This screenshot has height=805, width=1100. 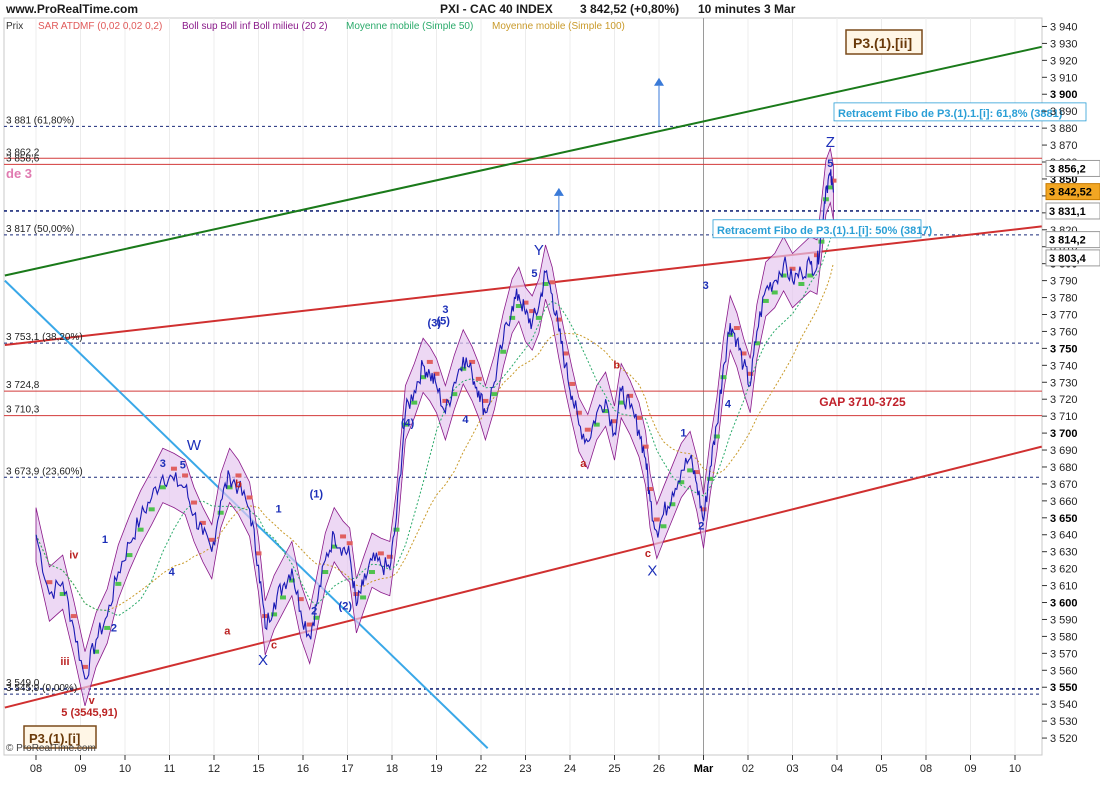 I want to click on y-tick-label: 3 900, so click(x=1064, y=95).